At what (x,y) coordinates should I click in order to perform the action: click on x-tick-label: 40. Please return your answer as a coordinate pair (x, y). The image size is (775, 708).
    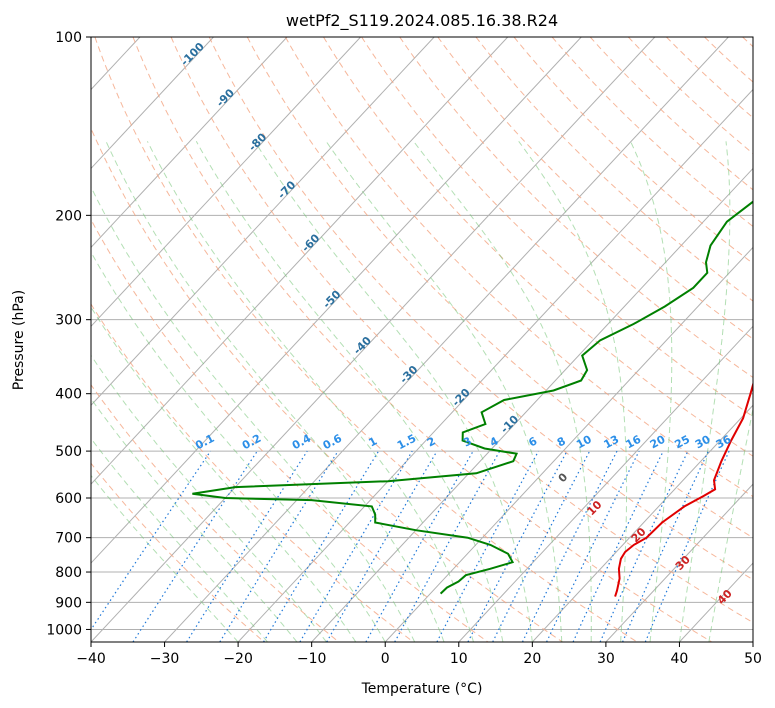
    Looking at the image, I should click on (680, 659).